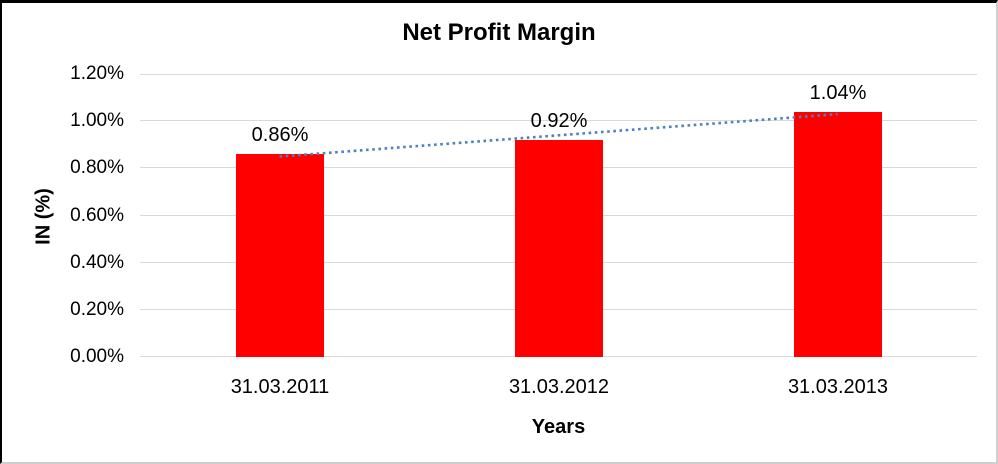 This screenshot has width=998, height=464. I want to click on x-axis-tick-label: 31.03.2013, so click(838, 387).